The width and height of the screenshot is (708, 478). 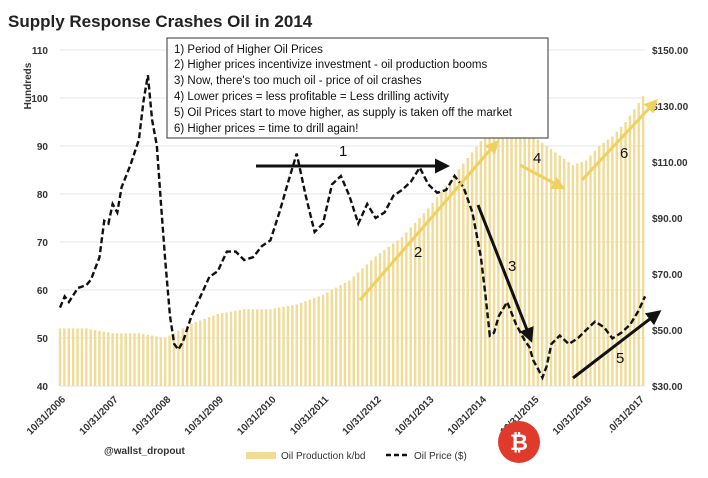 I want to click on x-tick-label: 10/31/2016, so click(x=572, y=415).